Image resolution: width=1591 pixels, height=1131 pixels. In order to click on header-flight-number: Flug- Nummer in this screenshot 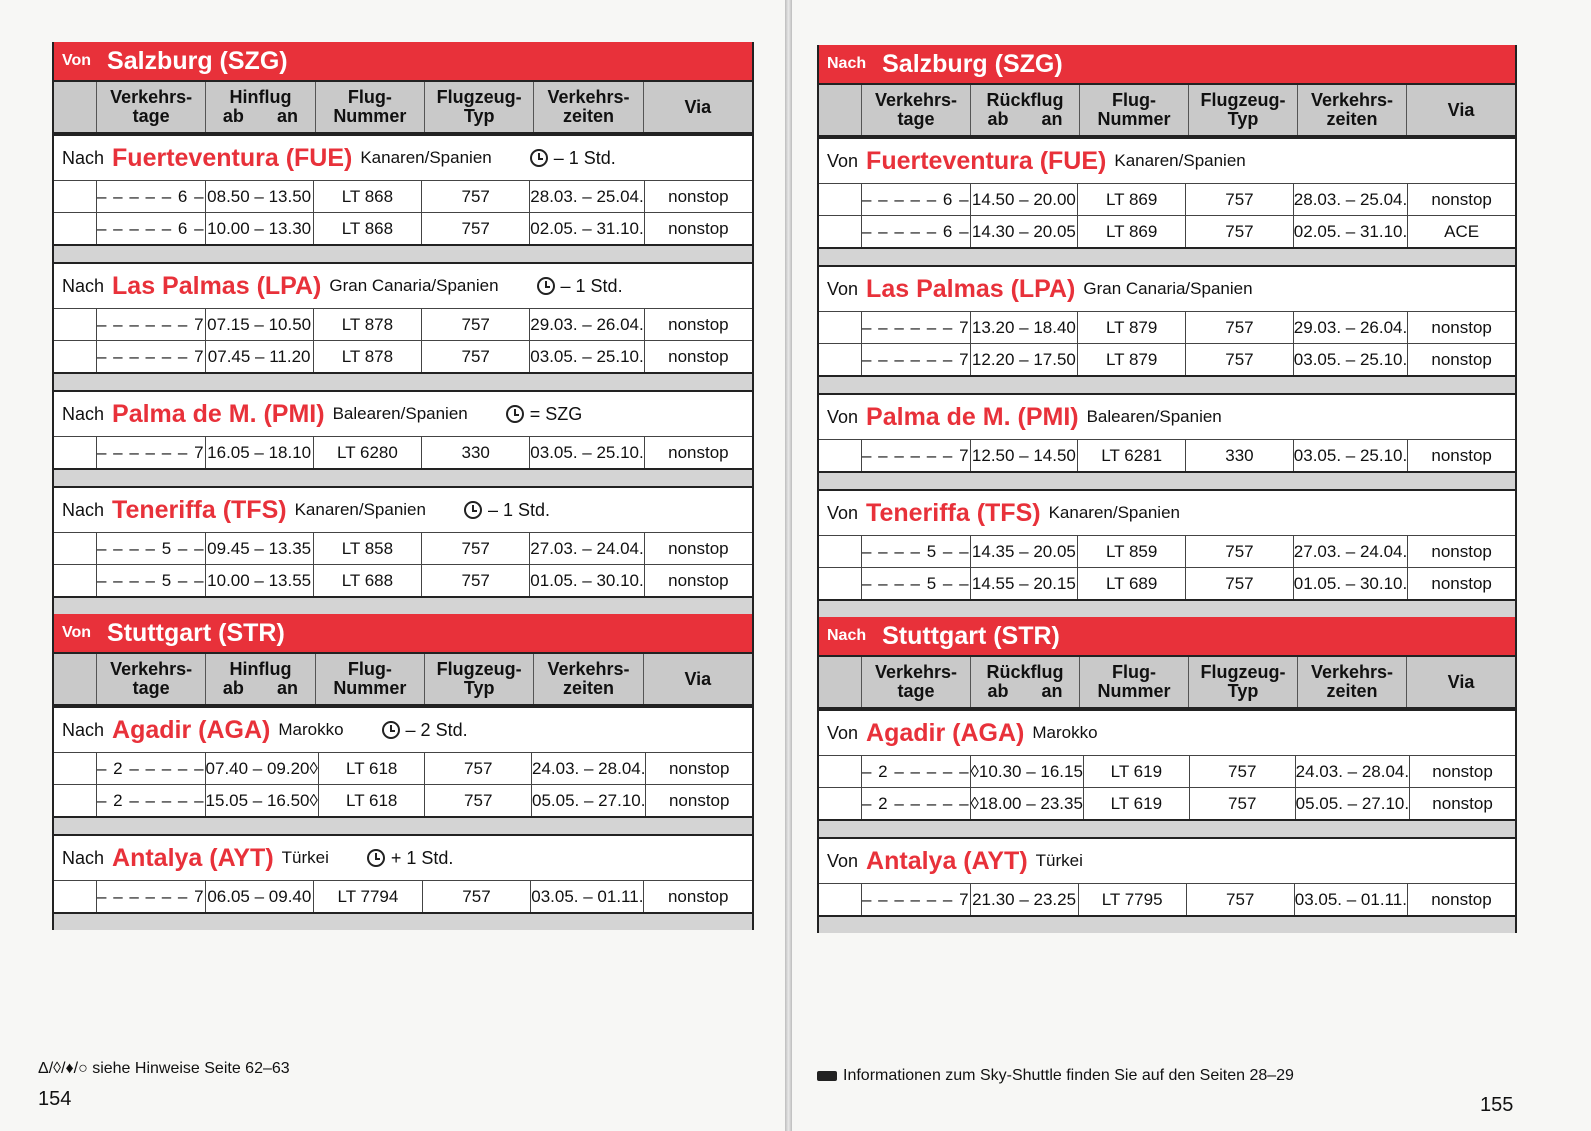, I will do `click(369, 679)`.